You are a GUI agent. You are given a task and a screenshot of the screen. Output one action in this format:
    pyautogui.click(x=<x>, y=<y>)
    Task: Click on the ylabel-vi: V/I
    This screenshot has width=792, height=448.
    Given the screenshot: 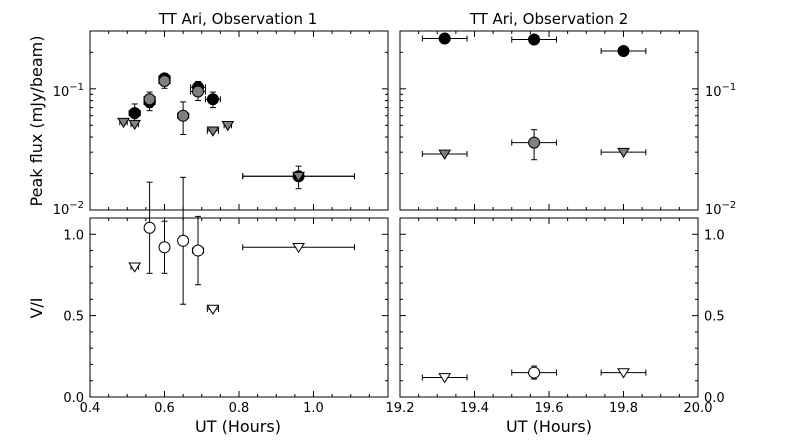 What is the action you would take?
    pyautogui.click(x=36, y=307)
    